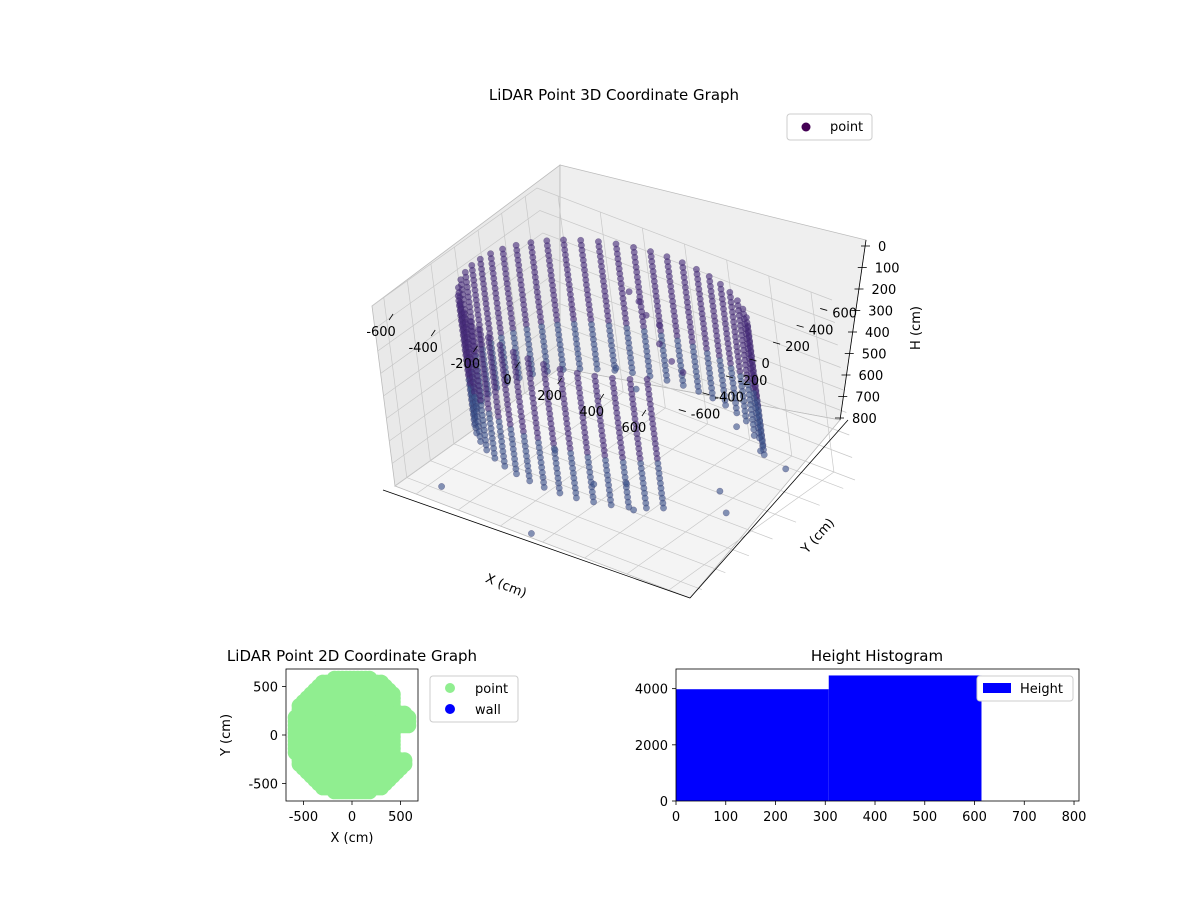  Describe the element at coordinates (887, 269) in the screenshot. I see `z-tick-label: 100` at that location.